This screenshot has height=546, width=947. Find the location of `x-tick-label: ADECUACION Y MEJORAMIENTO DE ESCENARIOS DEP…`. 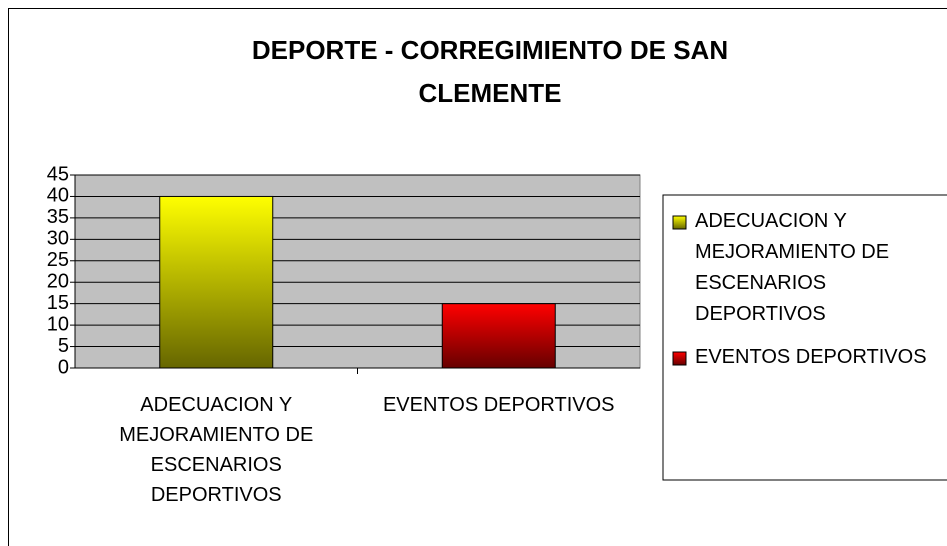

x-tick-label: ADECUACION Y MEJORAMIENTO DE ESCENARIOS DEP… is located at coordinates (216, 450).